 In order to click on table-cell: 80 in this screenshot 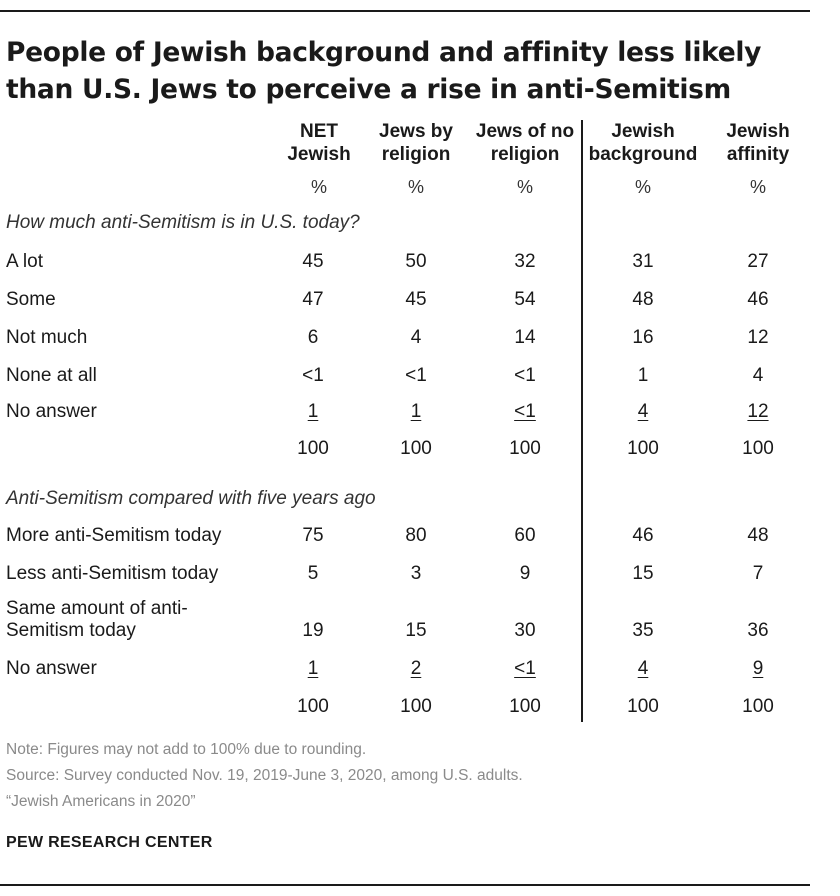, I will do `click(416, 535)`.